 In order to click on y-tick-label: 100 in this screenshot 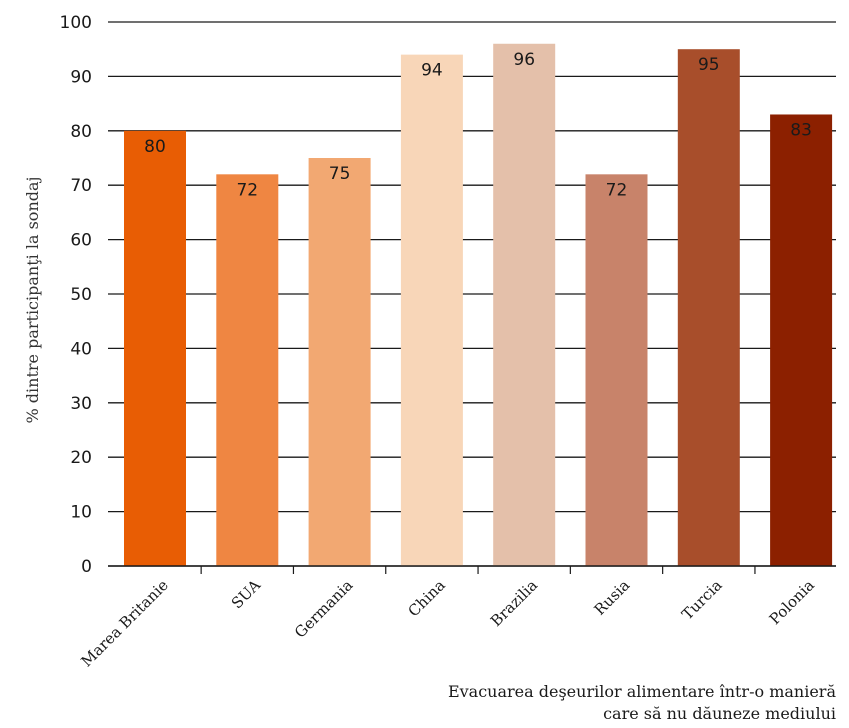, I will do `click(76, 23)`.